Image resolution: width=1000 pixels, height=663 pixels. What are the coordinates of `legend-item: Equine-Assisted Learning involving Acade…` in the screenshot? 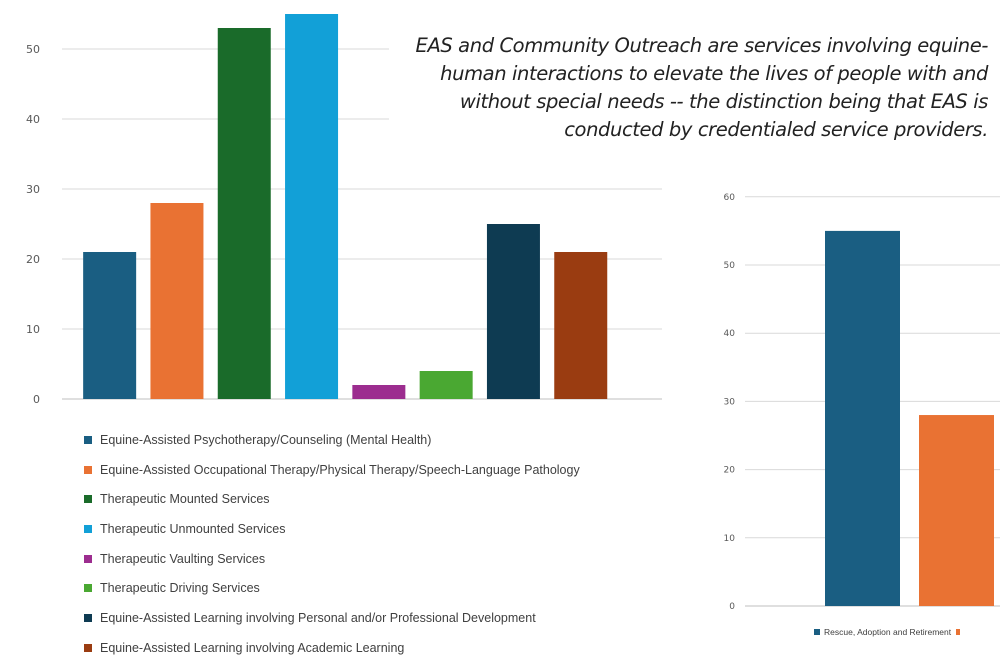 It's located at (332, 648).